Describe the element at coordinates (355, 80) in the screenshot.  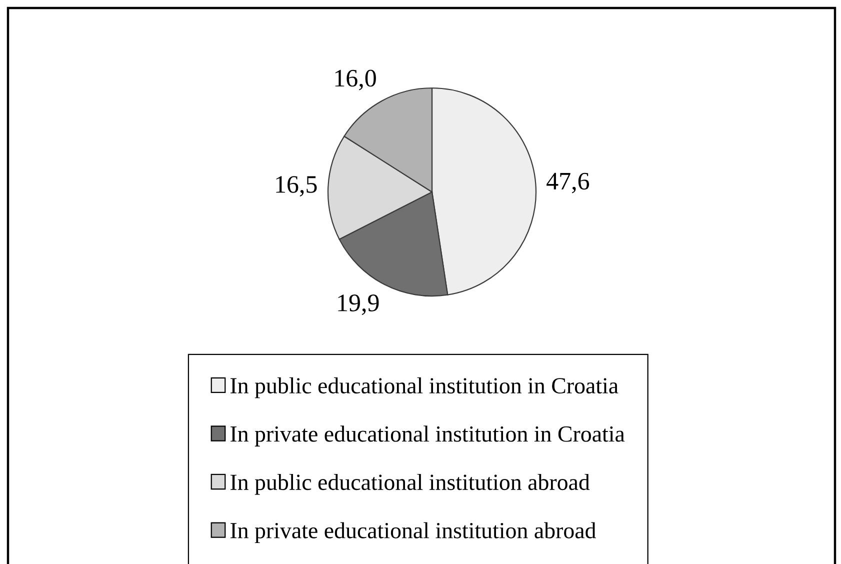
I see `data-label: 16,0` at that location.